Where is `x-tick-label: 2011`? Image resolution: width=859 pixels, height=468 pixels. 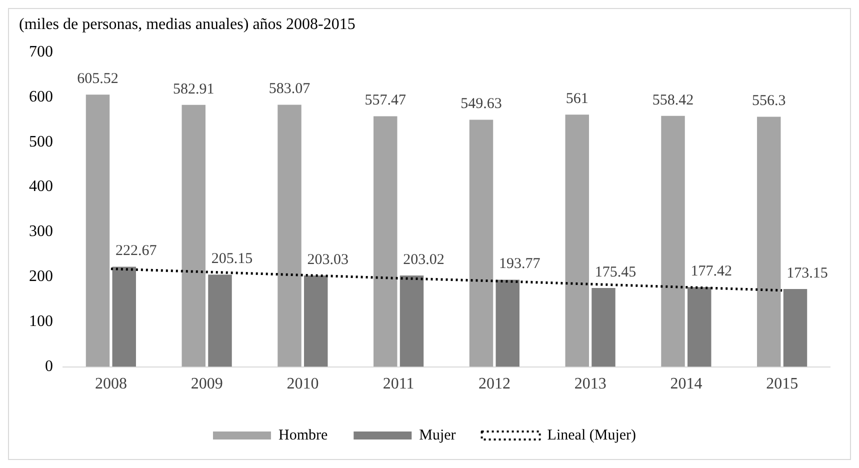 x-tick-label: 2011 is located at coordinates (398, 384).